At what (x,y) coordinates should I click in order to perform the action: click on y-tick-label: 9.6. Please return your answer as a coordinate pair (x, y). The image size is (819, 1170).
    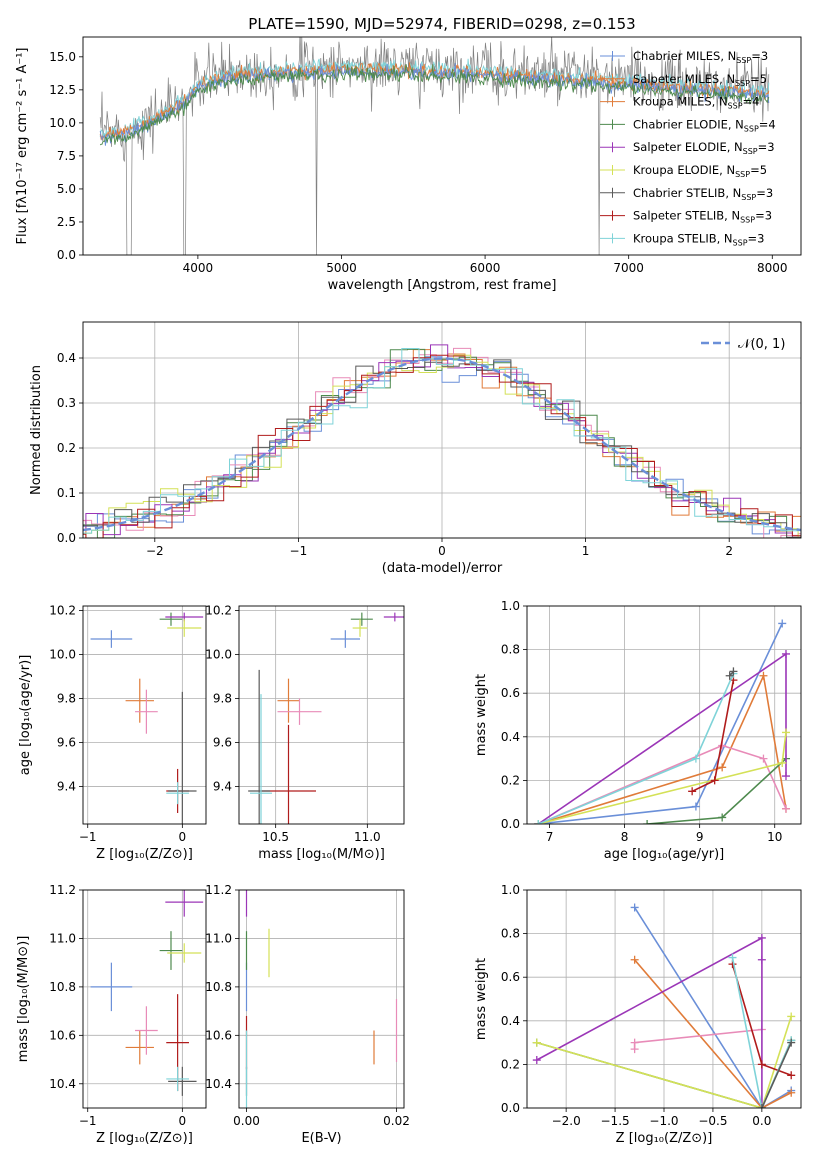
    Looking at the image, I should click on (66, 743).